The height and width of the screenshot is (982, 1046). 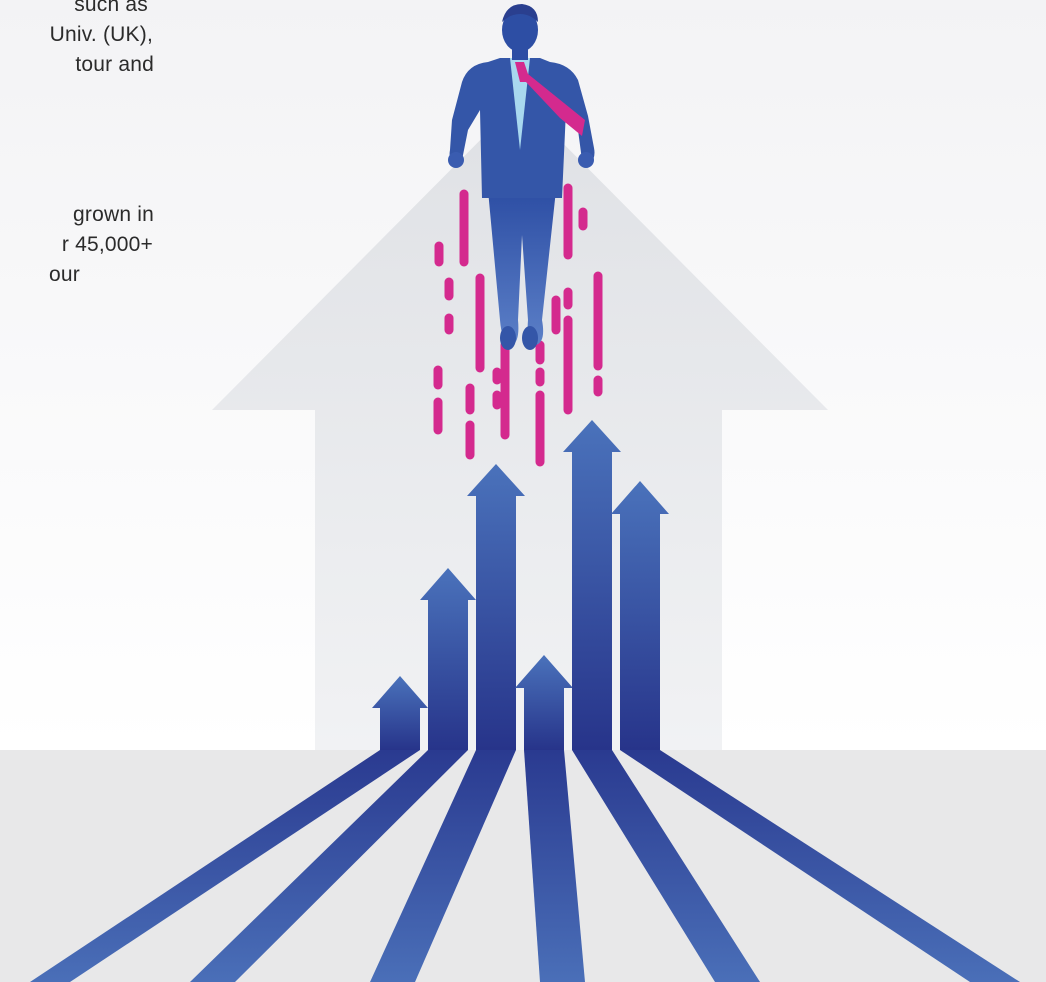 What do you see at coordinates (111, 8) in the screenshot?
I see `text-line-1: such as` at bounding box center [111, 8].